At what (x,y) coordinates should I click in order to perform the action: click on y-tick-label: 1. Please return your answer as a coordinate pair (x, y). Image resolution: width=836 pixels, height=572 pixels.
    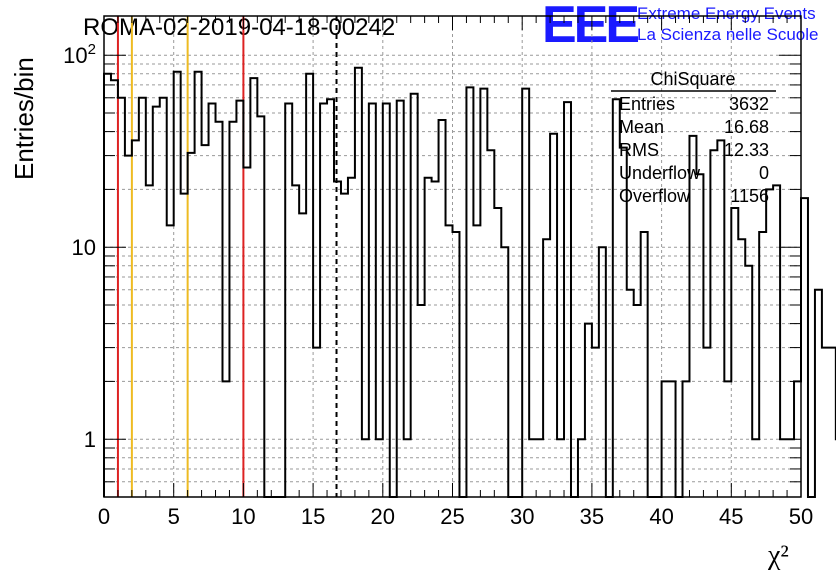
    Looking at the image, I should click on (90, 439).